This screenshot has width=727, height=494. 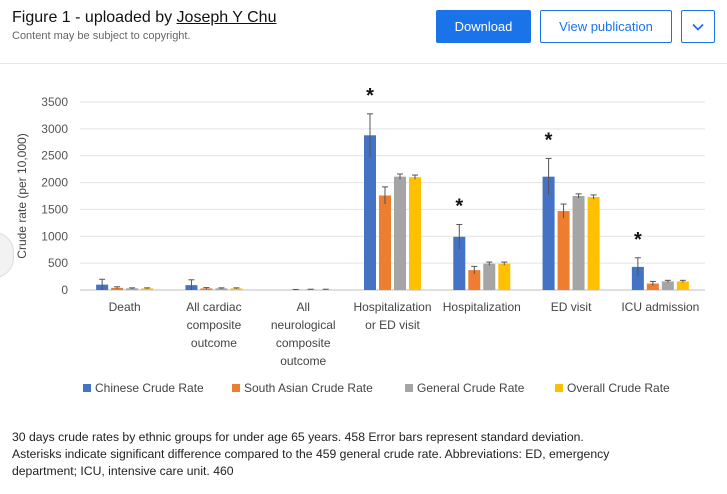 I want to click on x-tick-label: ED visit, so click(x=571, y=307).